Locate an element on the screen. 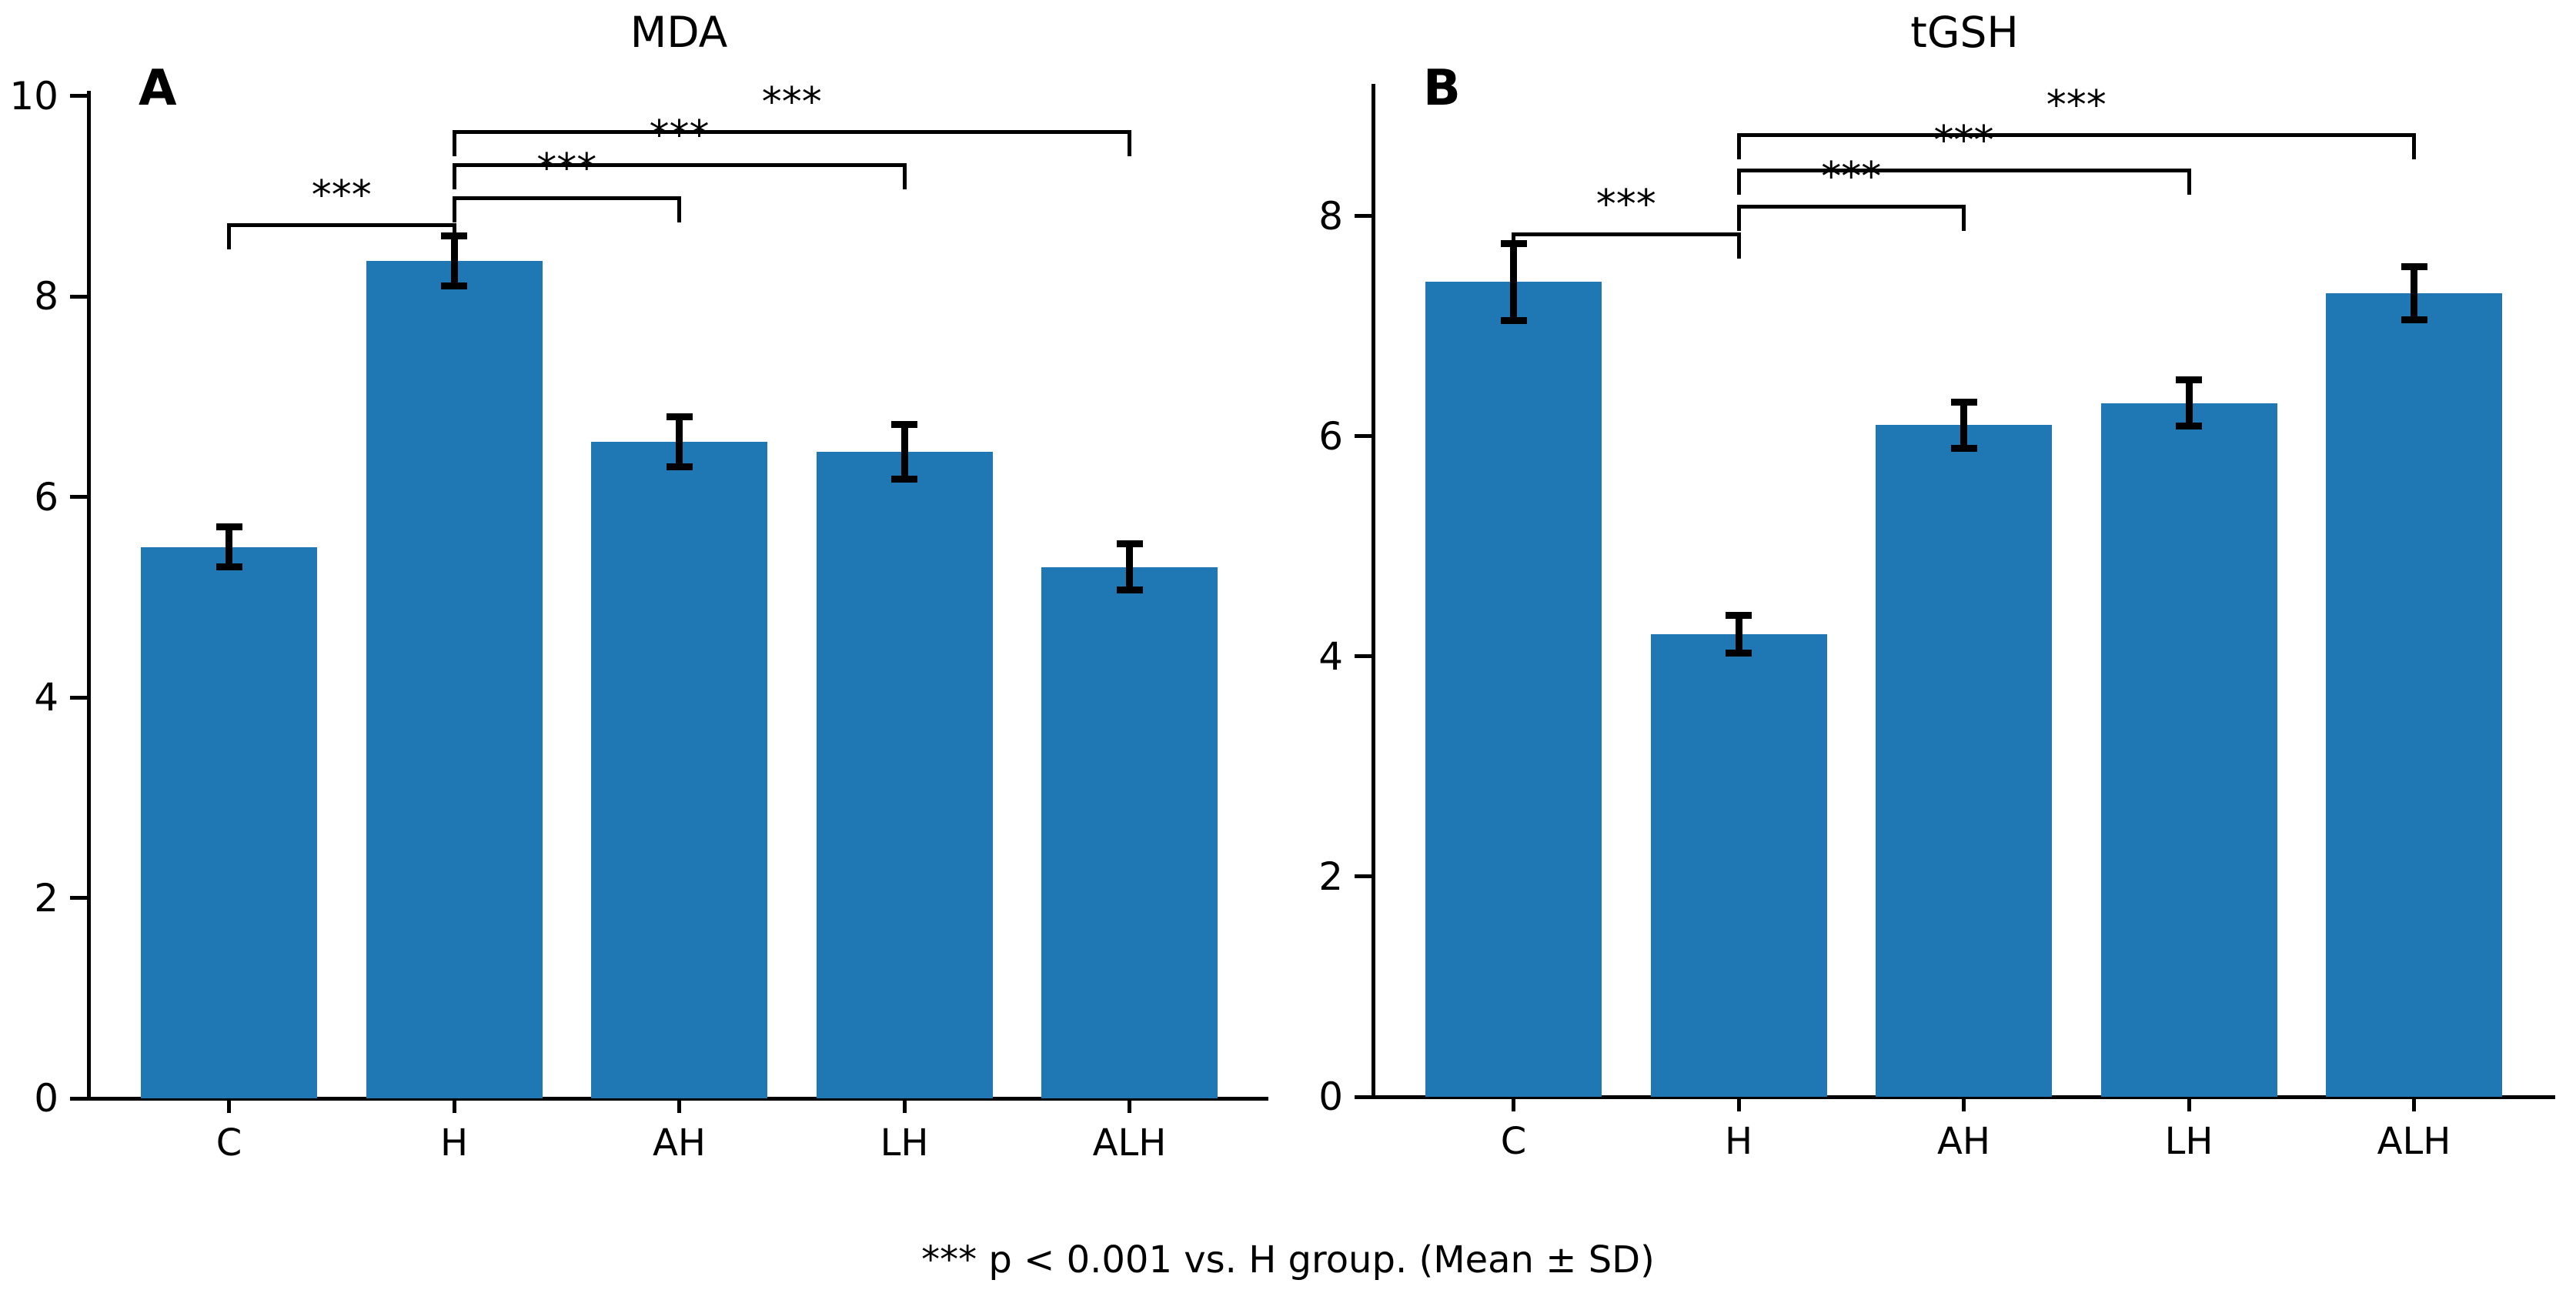 The width and height of the screenshot is (2576, 1300). bar-h is located at coordinates (1738, 865).